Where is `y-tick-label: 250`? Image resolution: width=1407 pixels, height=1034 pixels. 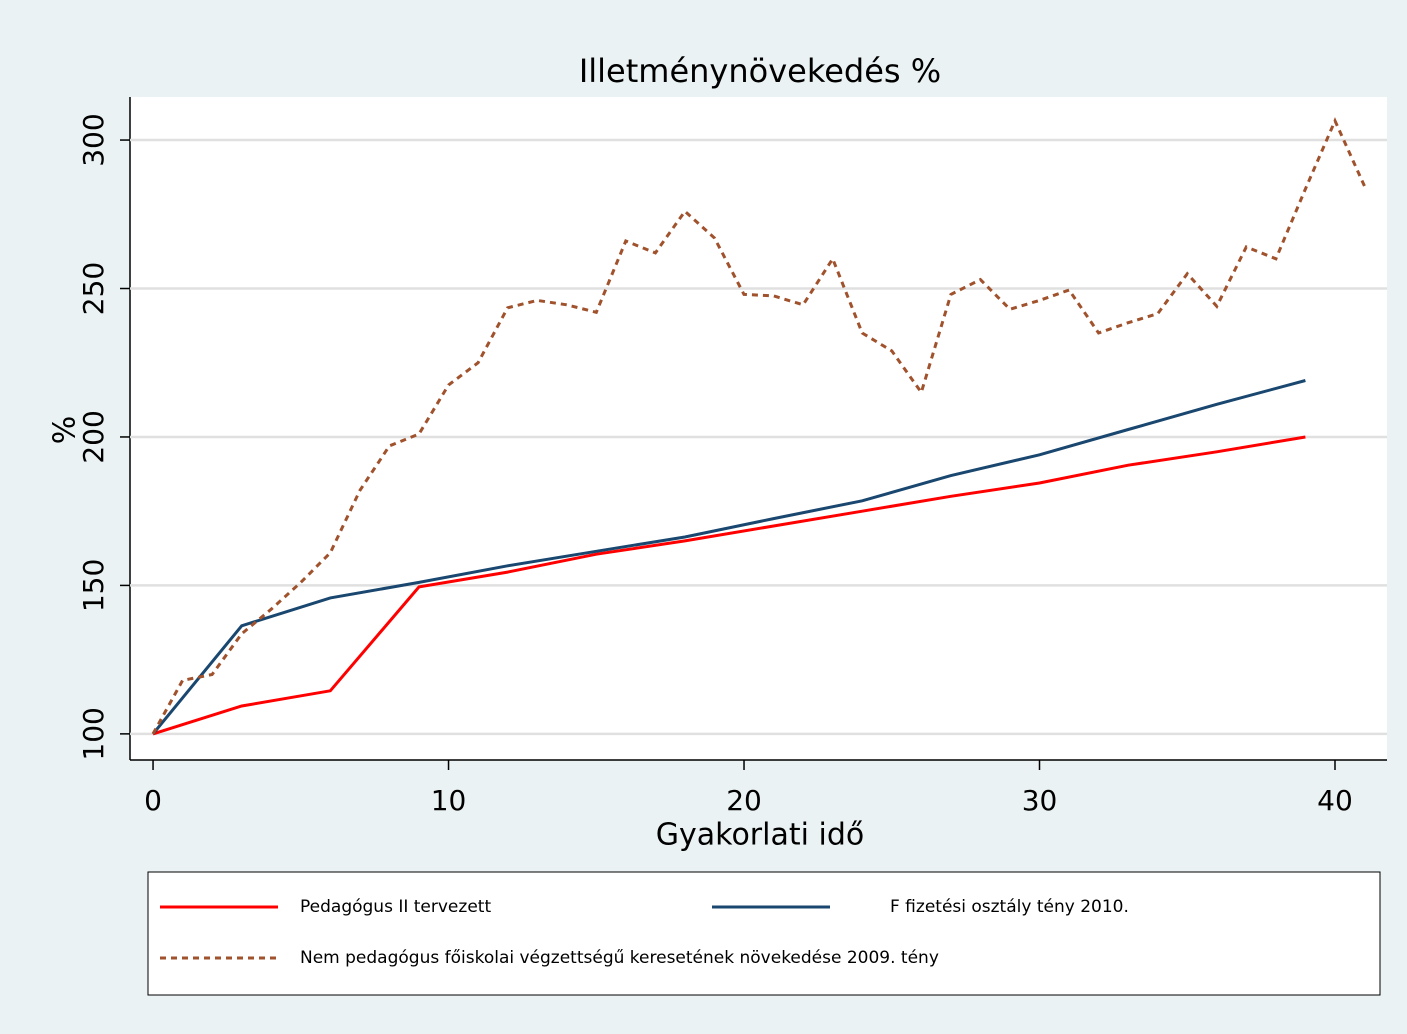
y-tick-label: 250 is located at coordinates (93, 288).